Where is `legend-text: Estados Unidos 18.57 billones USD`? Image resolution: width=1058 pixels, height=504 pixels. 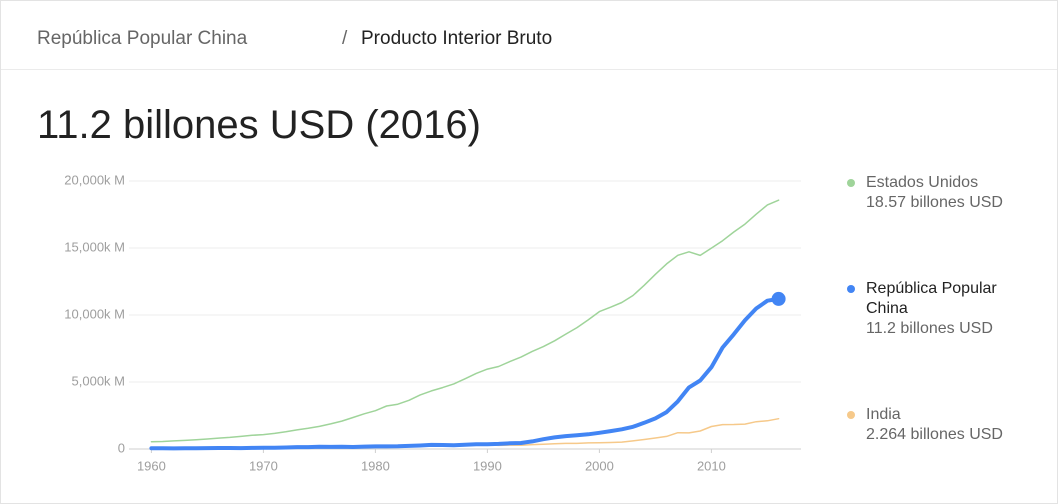
legend-text: Estados Unidos 18.57 billones USD is located at coordinates (941, 193).